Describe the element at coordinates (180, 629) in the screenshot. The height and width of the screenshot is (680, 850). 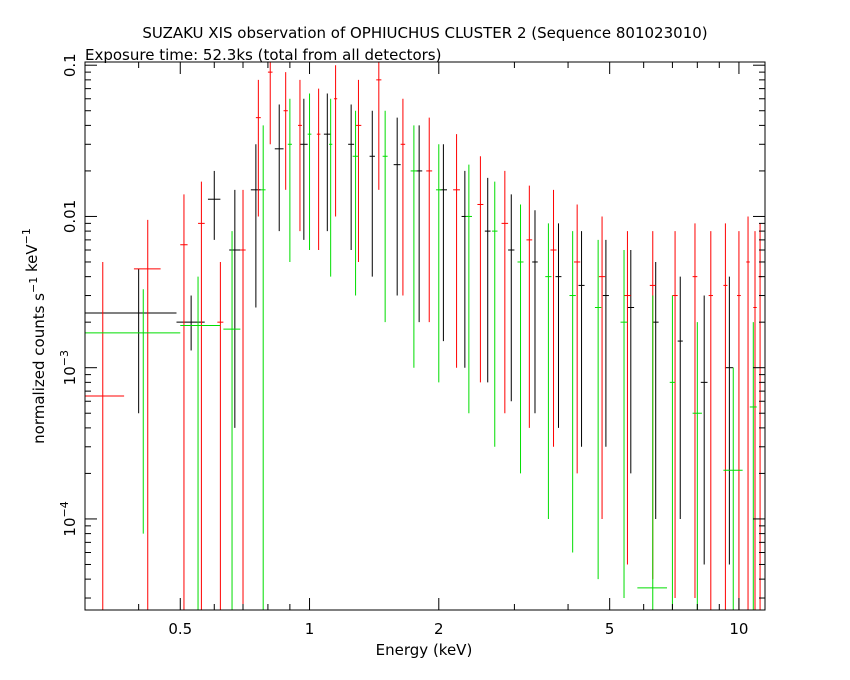
I see `x-tick-label: 0.5` at that location.